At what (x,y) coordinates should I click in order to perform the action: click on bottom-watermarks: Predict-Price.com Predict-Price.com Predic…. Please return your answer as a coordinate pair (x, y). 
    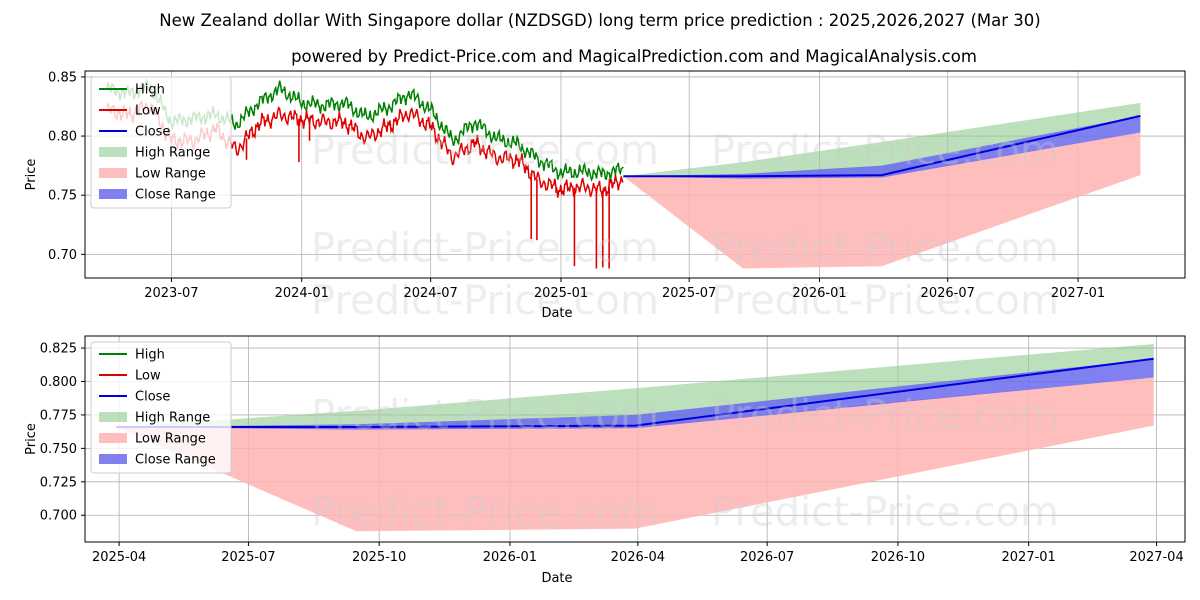
    Looking at the image, I should click on (685, 464).